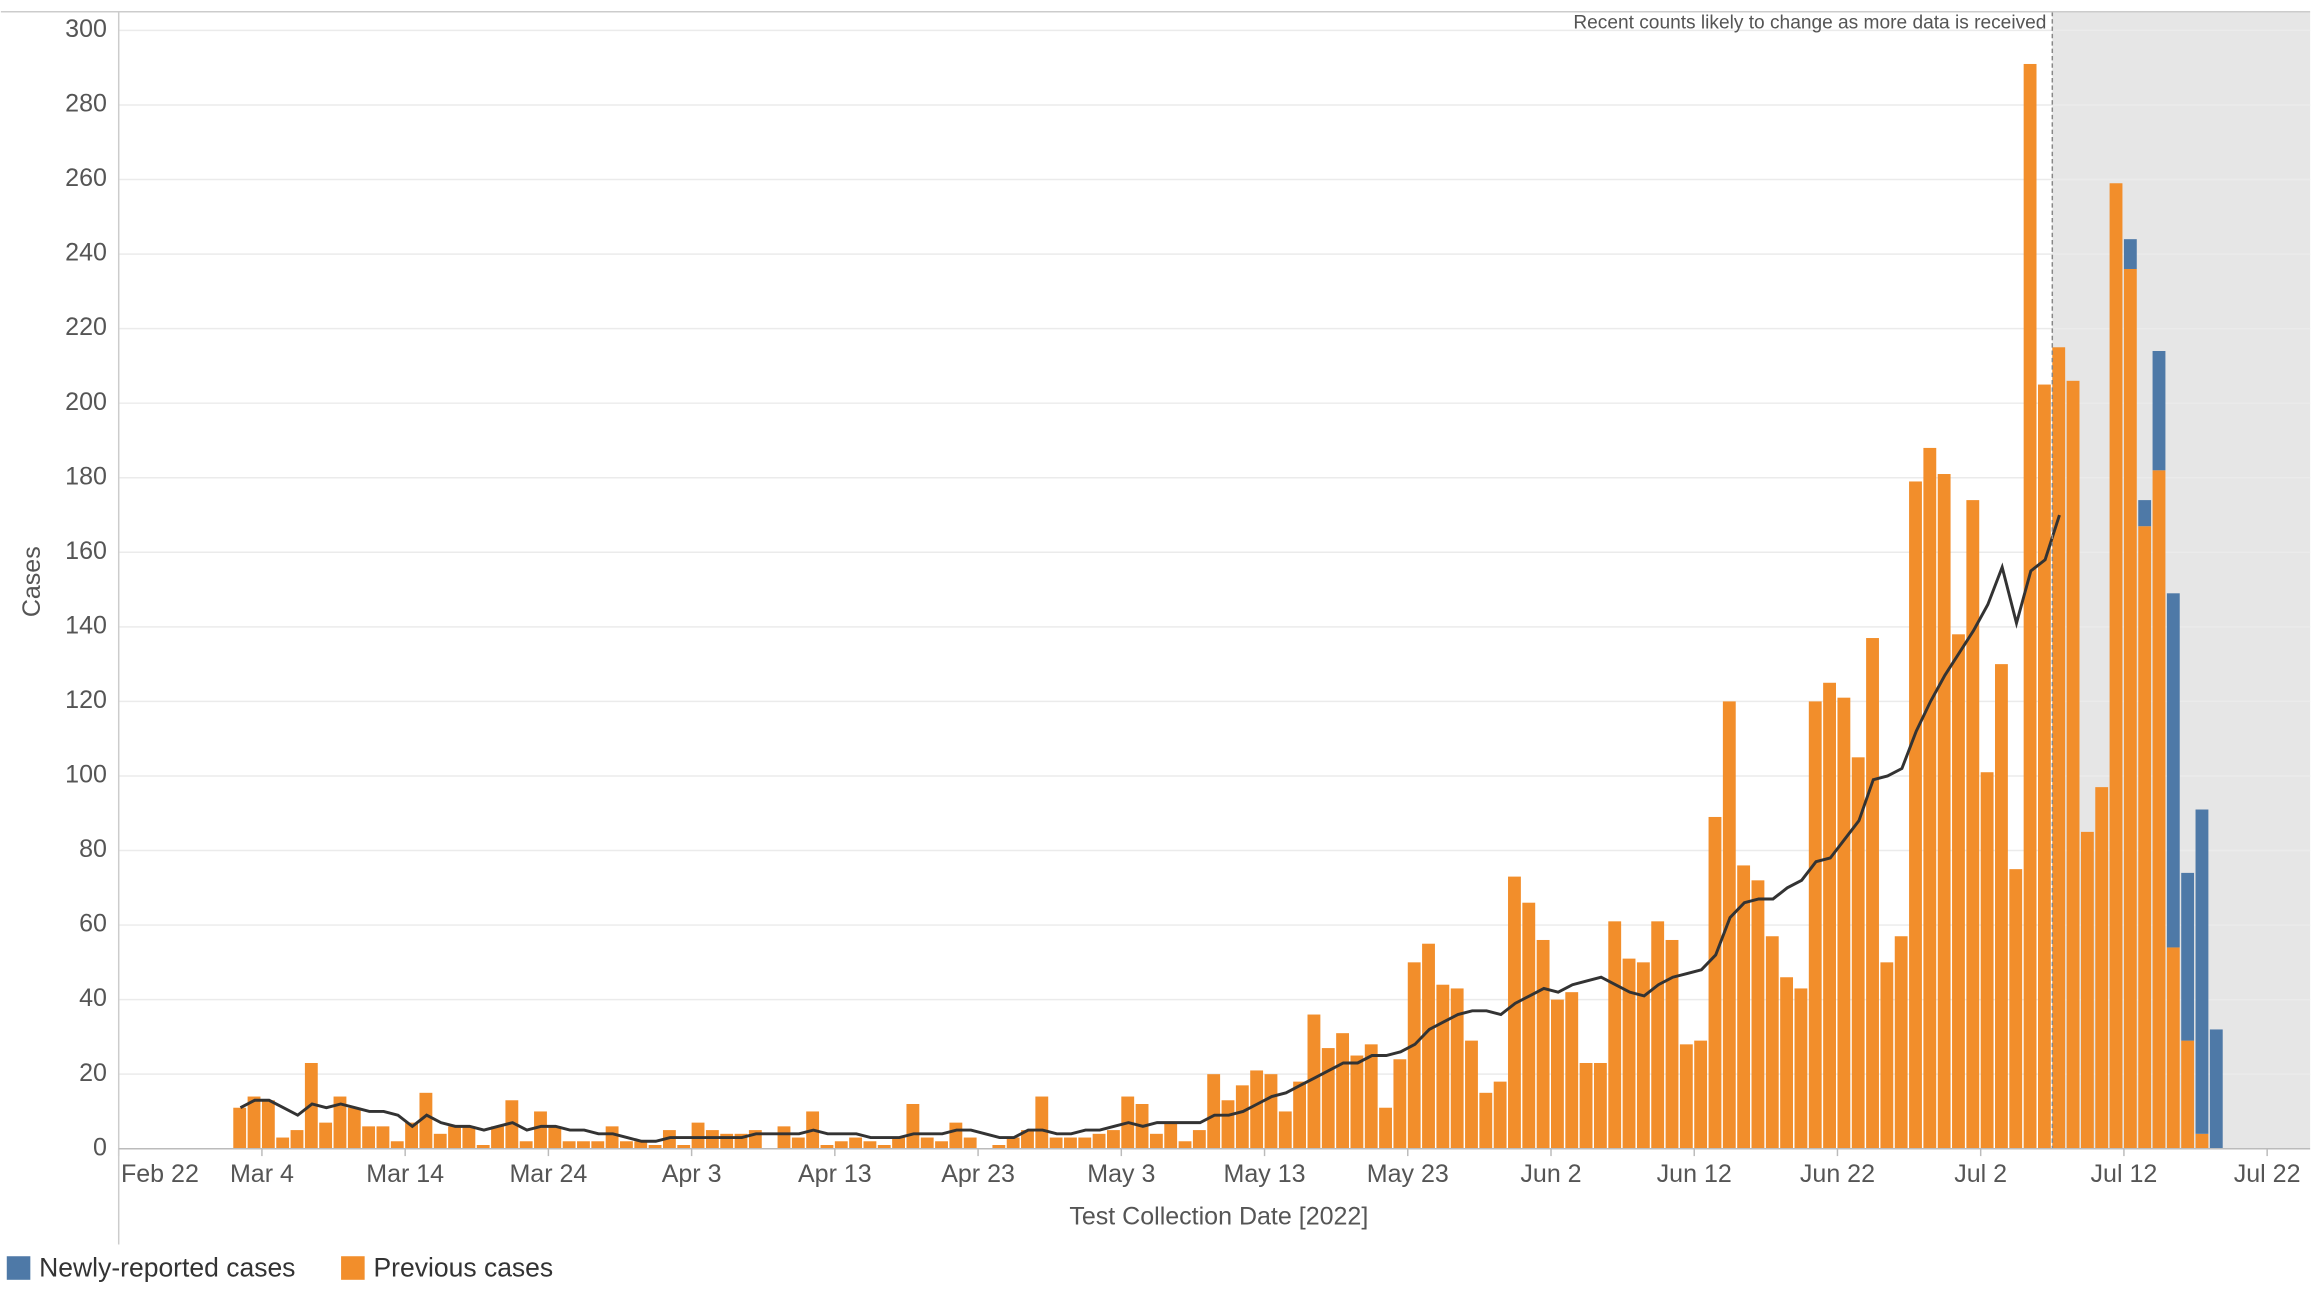  What do you see at coordinates (86, 551) in the screenshot?
I see `y-tick-label: 160` at bounding box center [86, 551].